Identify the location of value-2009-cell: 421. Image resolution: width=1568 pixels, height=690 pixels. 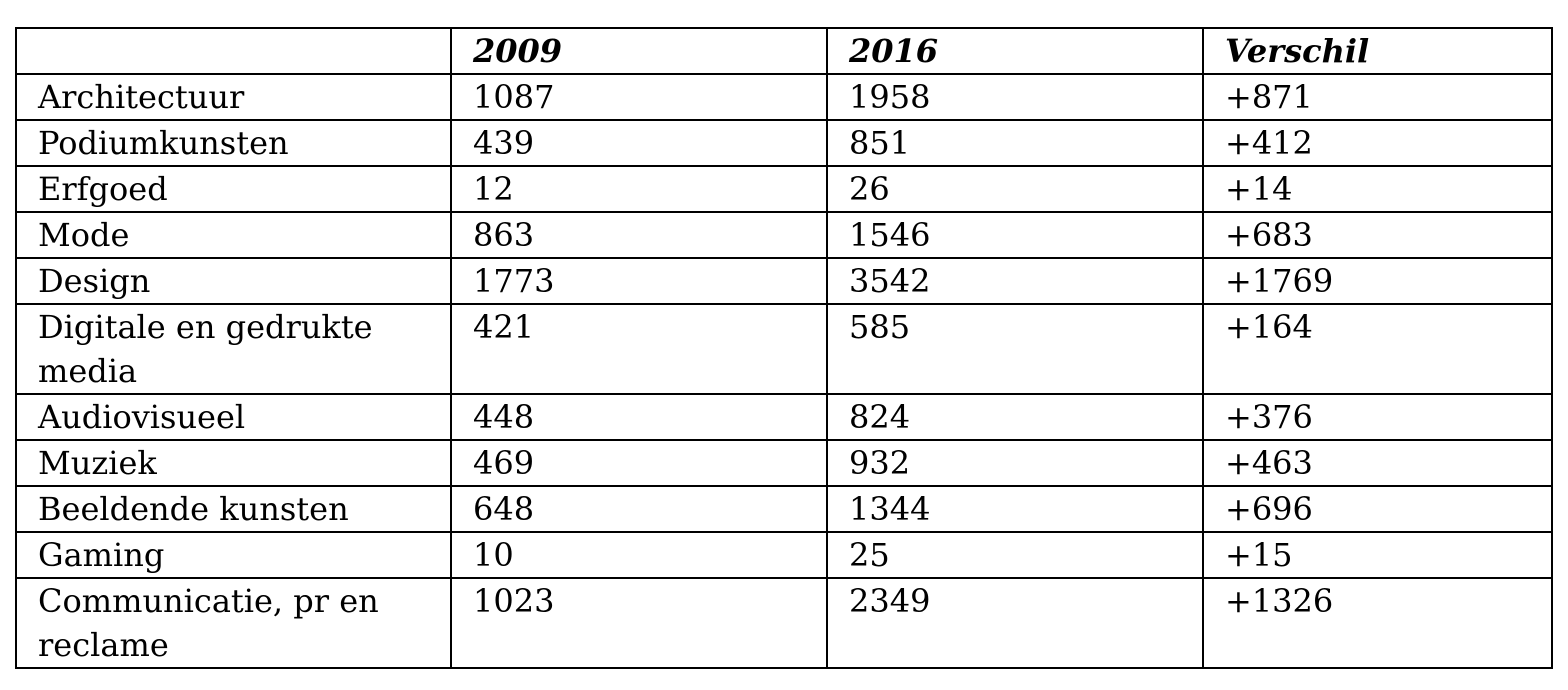
(639, 349).